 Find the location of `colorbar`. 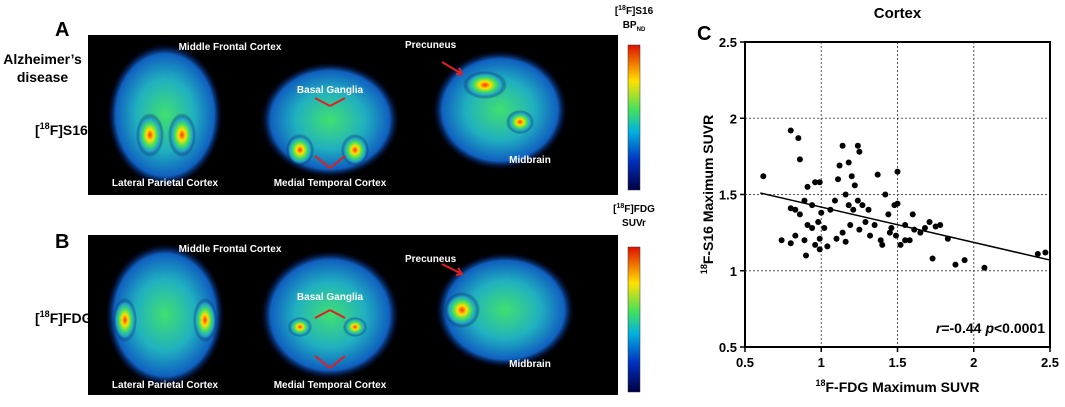

colorbar is located at coordinates (634, 117).